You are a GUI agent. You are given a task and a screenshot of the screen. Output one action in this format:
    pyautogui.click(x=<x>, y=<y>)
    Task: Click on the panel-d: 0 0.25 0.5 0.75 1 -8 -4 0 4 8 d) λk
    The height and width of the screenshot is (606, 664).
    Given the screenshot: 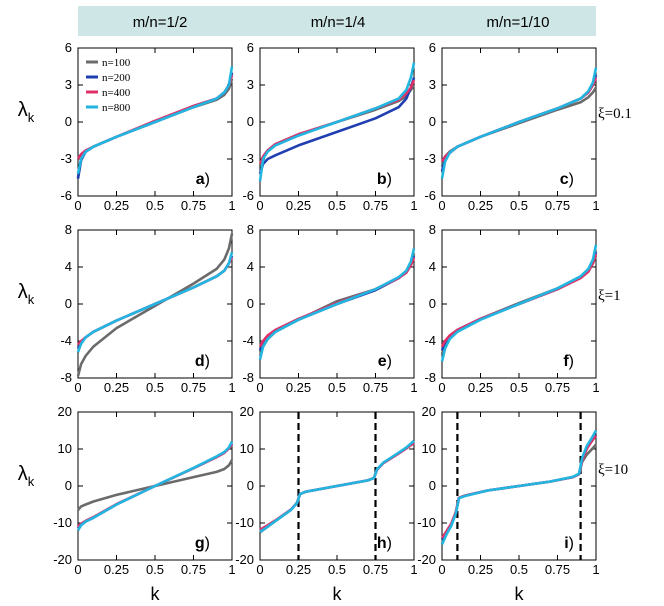 What is the action you would take?
    pyautogui.click(x=127, y=308)
    